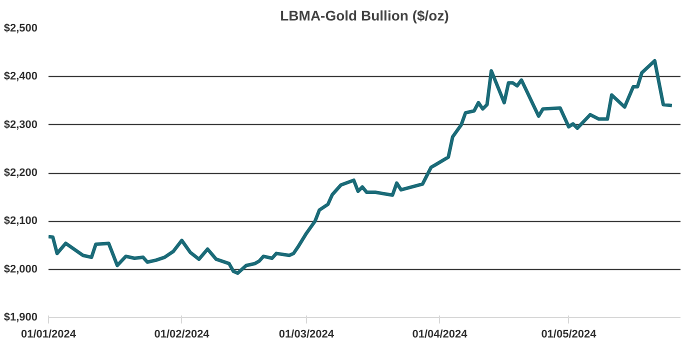 The width and height of the screenshot is (700, 343). Describe the element at coordinates (569, 334) in the screenshot. I see `x-tick-label: 01/05/2024` at that location.